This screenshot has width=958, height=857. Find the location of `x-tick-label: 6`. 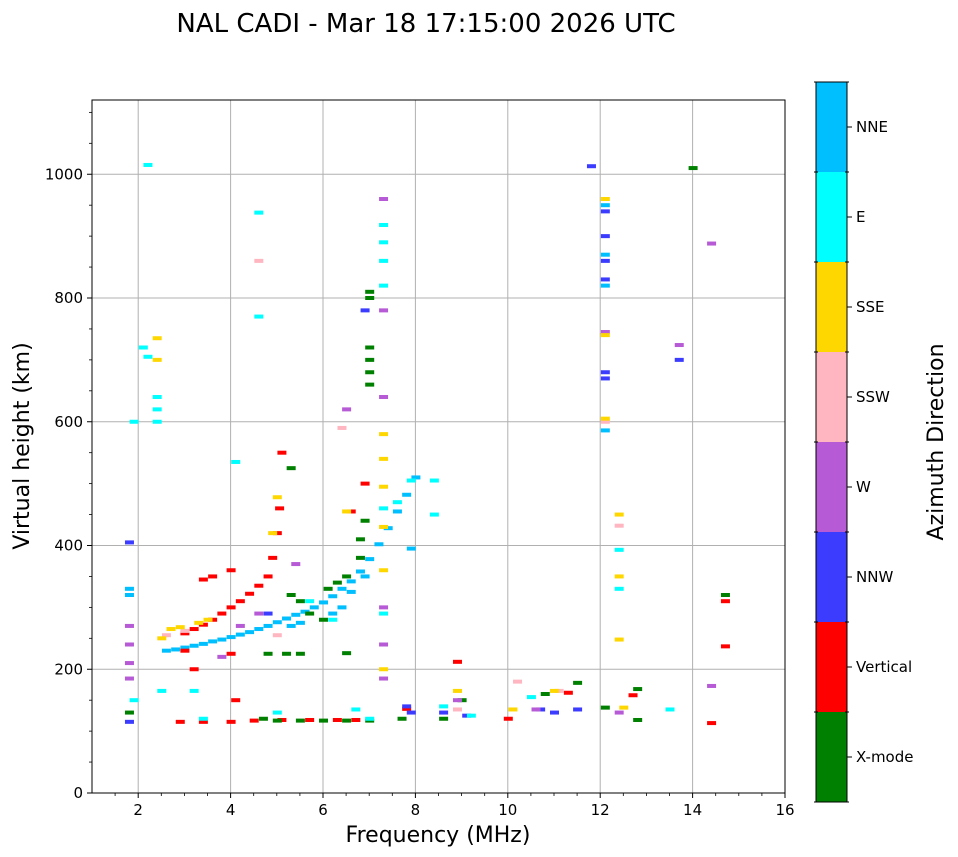

x-tick-label: 6 is located at coordinates (323, 810).